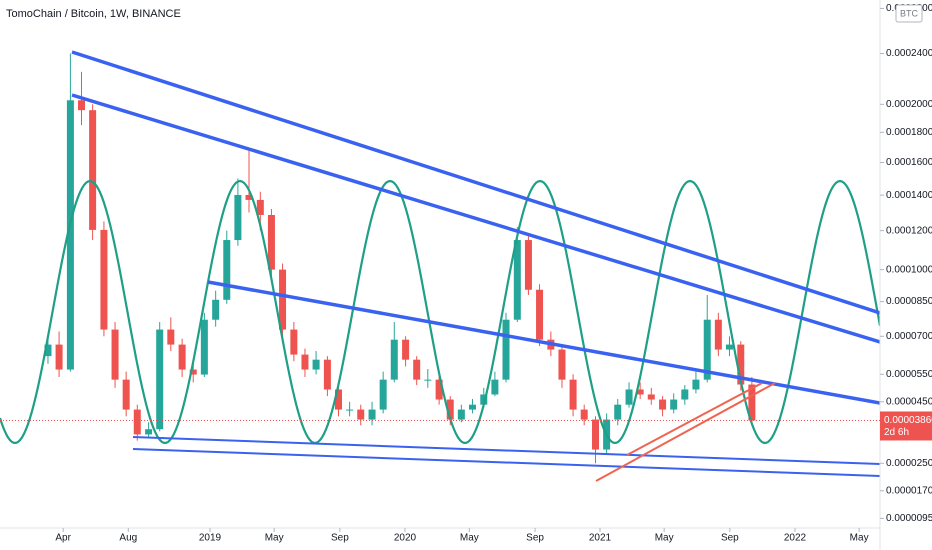  What do you see at coordinates (210, 538) in the screenshot?
I see `x-tick-label: 2019` at bounding box center [210, 538].